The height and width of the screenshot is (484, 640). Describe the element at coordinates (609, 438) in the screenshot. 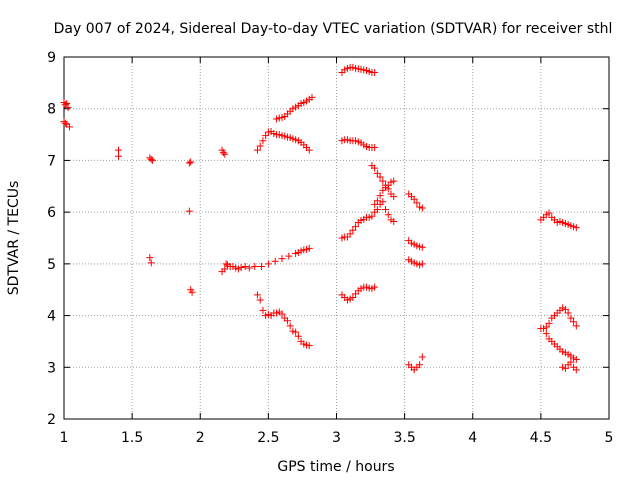

I see `x-tick-label: 5` at that location.